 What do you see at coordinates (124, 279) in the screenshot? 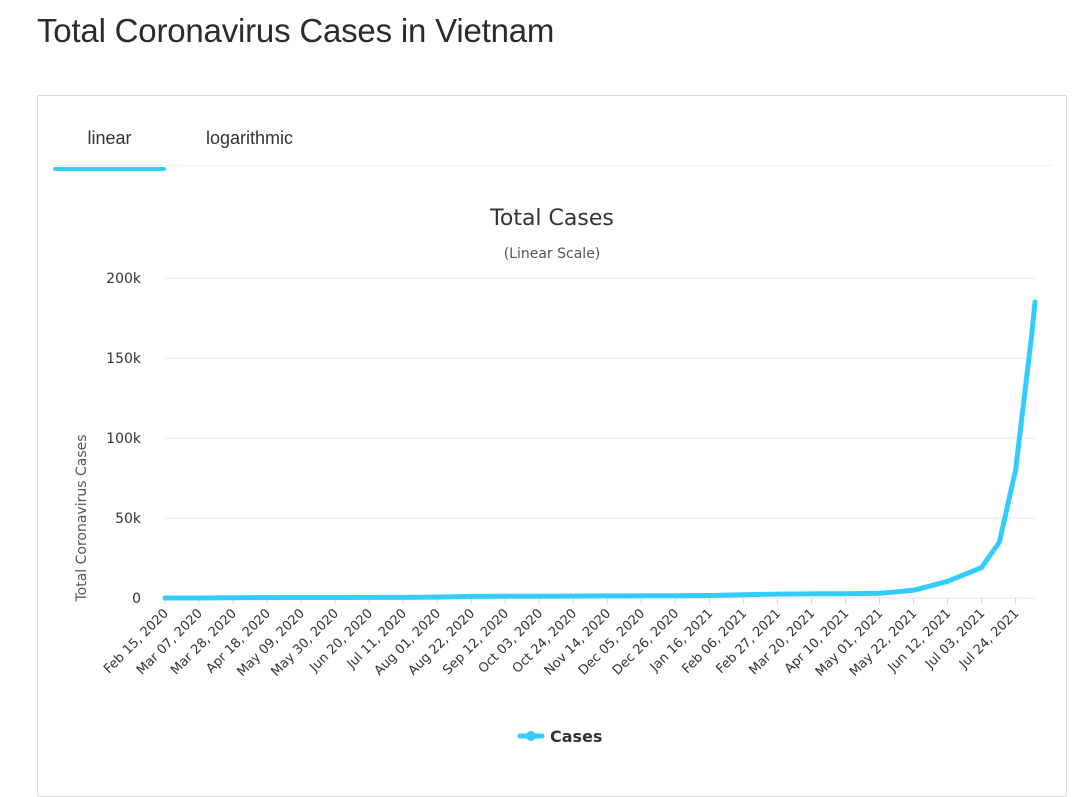
I see `y-tick-label: 200k` at bounding box center [124, 279].